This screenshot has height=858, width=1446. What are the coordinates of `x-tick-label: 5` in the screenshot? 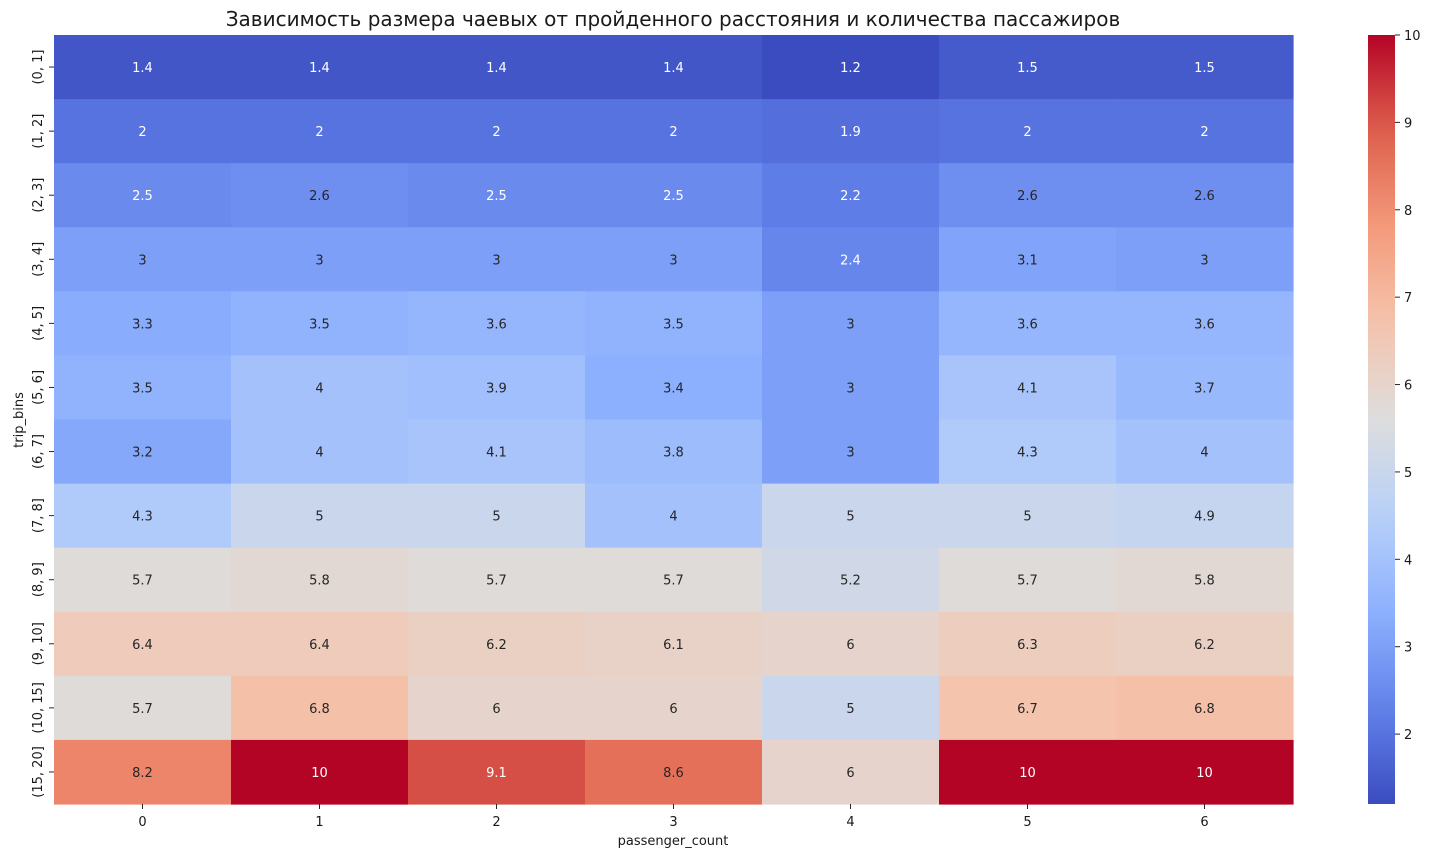 It's located at (1027, 822).